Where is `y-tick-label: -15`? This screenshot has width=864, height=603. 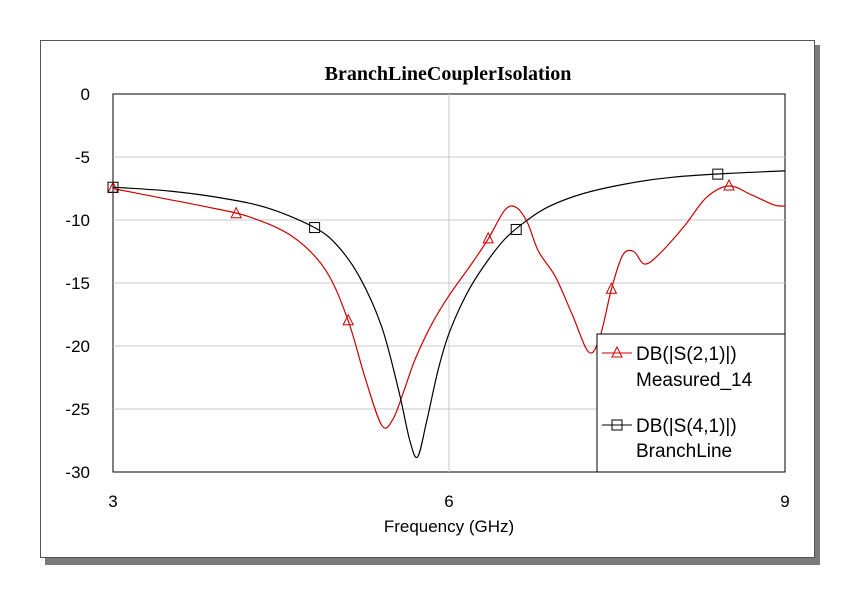 y-tick-label: -15 is located at coordinates (77, 283).